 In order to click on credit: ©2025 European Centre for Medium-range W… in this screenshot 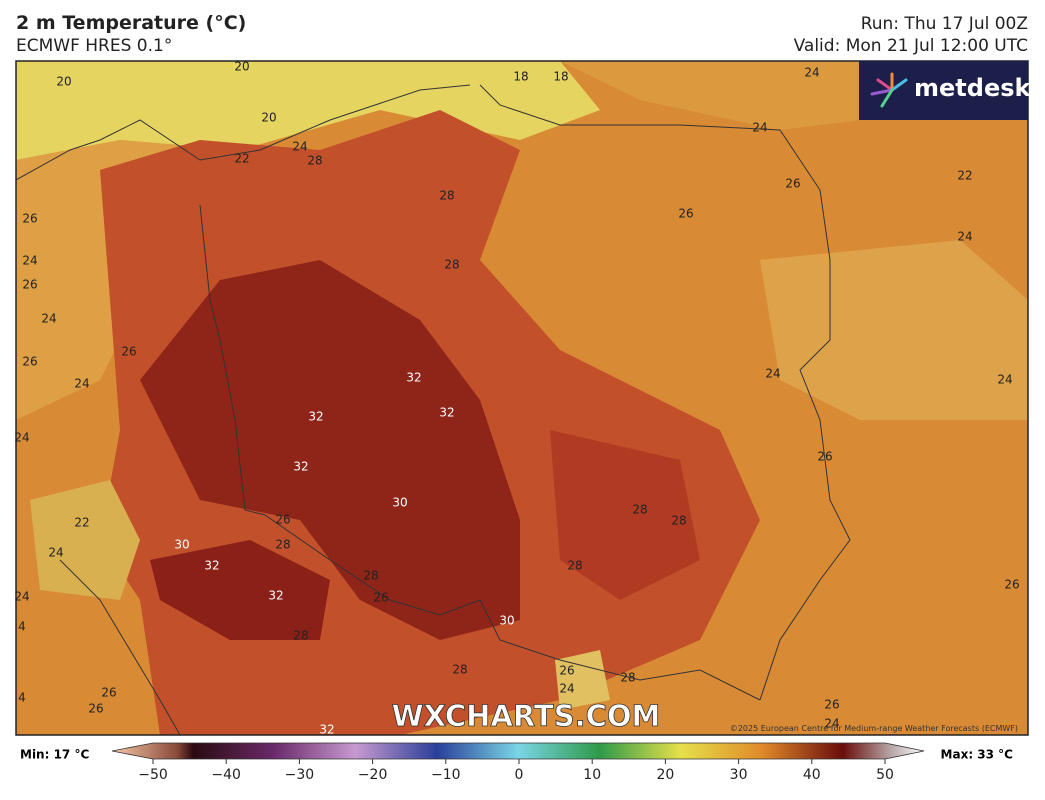, I will do `click(874, 728)`.